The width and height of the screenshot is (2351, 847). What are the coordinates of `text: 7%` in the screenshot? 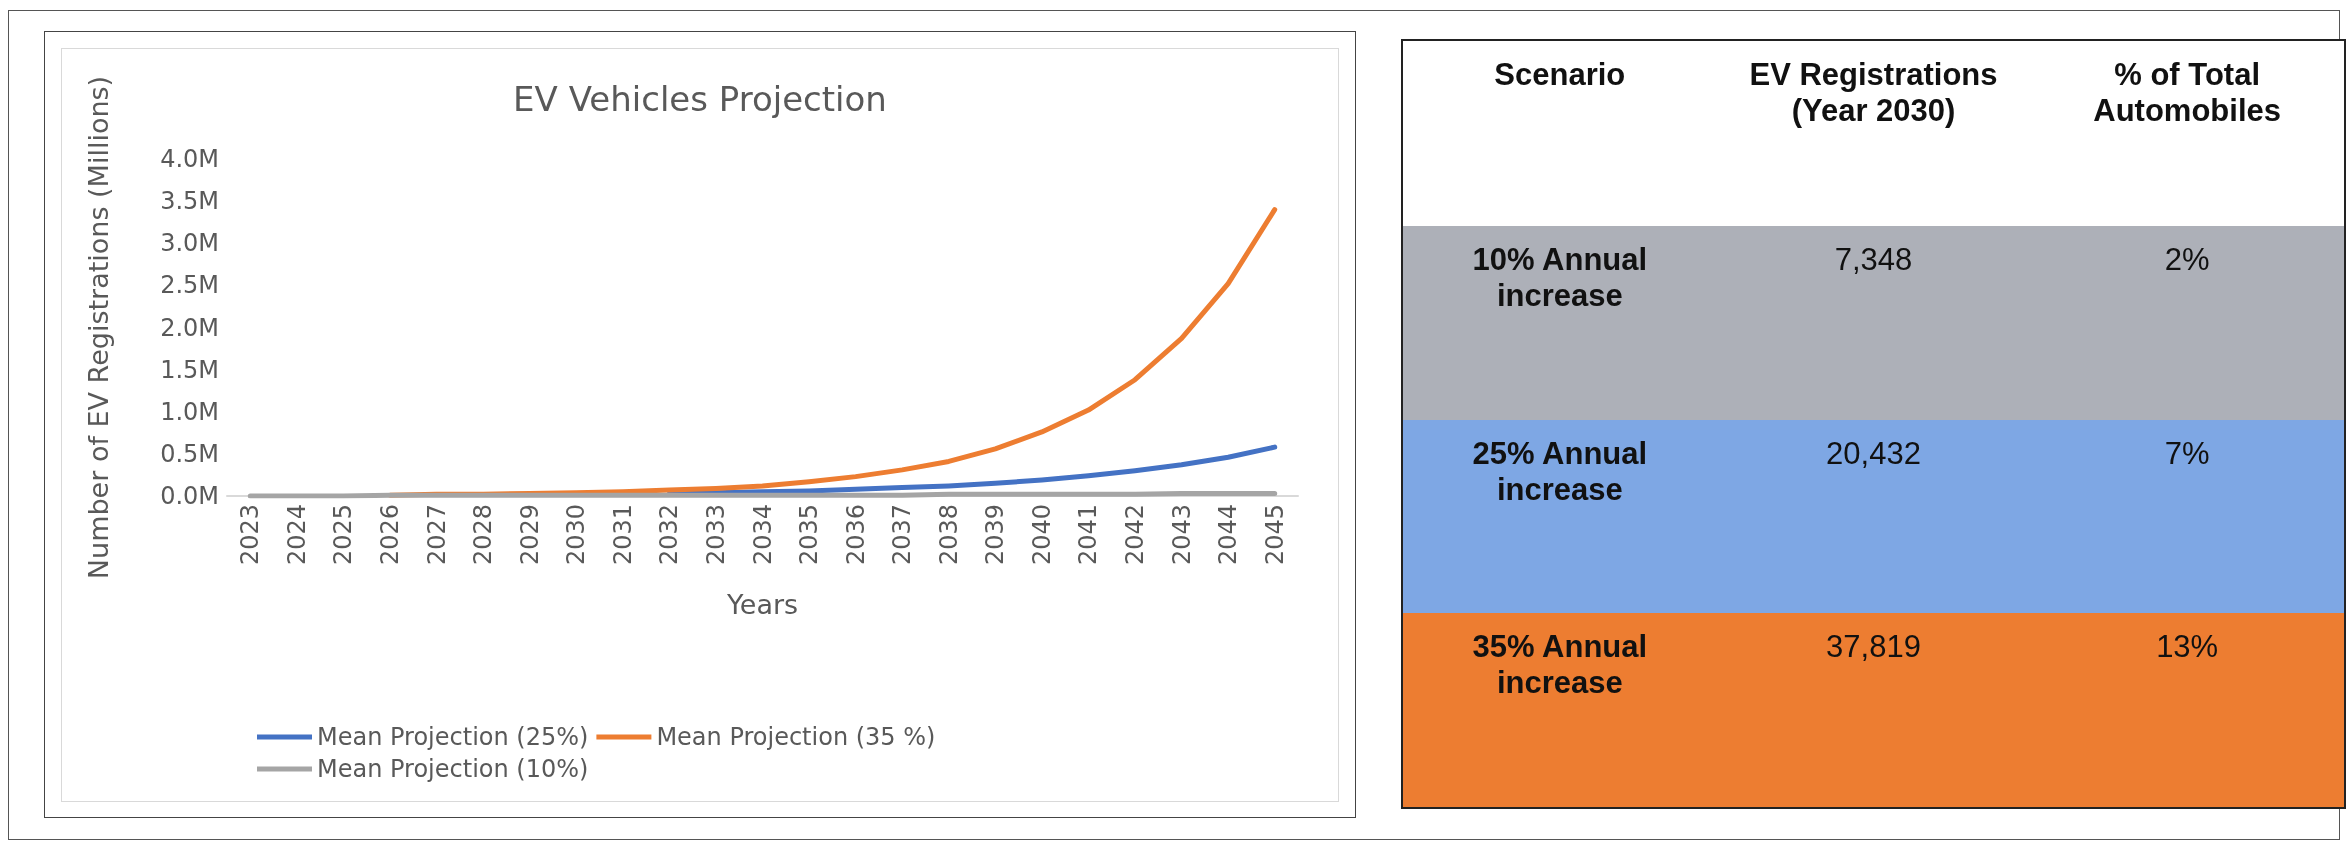 It's located at (2187, 516).